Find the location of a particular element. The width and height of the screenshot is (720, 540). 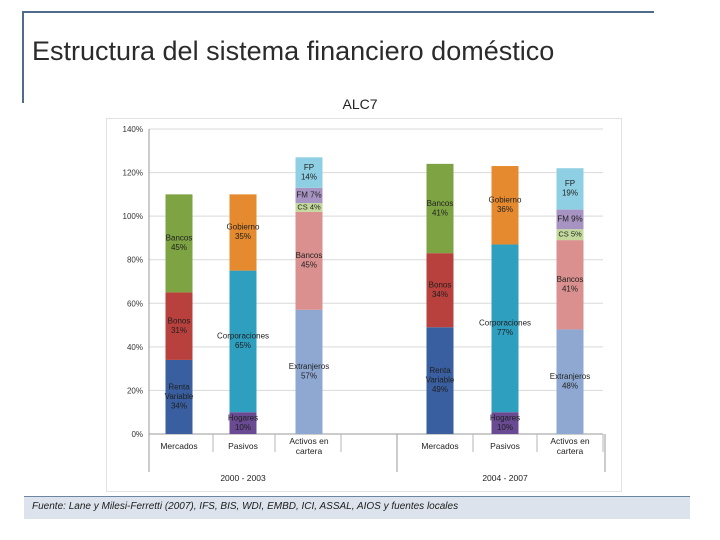

segment-label: Corporaciones 65% is located at coordinates (243, 341).